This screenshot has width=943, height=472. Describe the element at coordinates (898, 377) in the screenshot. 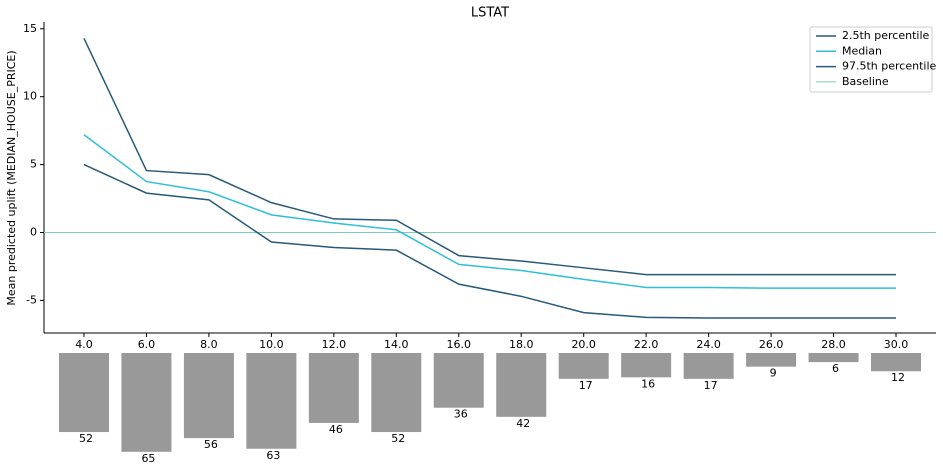

I see `count-label: 12` at that location.